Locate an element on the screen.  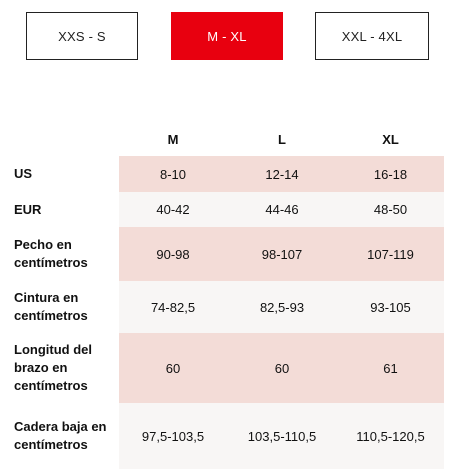
table-cell: 40-42 is located at coordinates (173, 209).